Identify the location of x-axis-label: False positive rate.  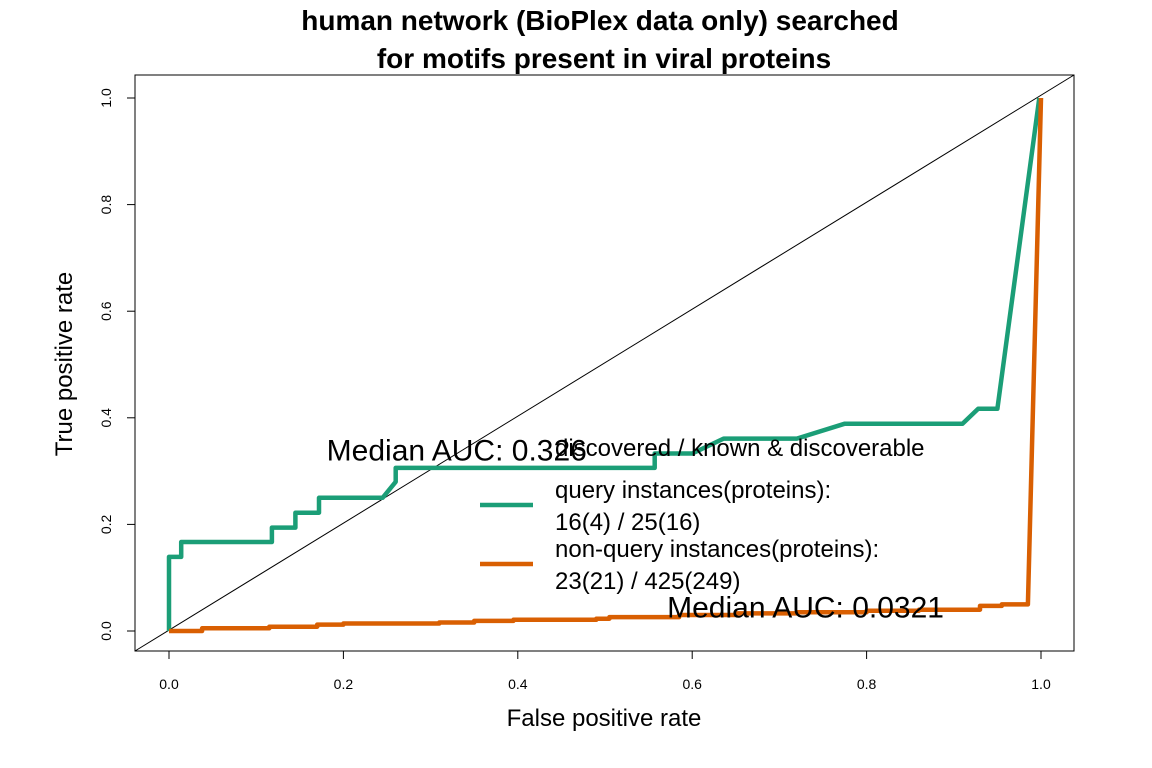
(604, 718).